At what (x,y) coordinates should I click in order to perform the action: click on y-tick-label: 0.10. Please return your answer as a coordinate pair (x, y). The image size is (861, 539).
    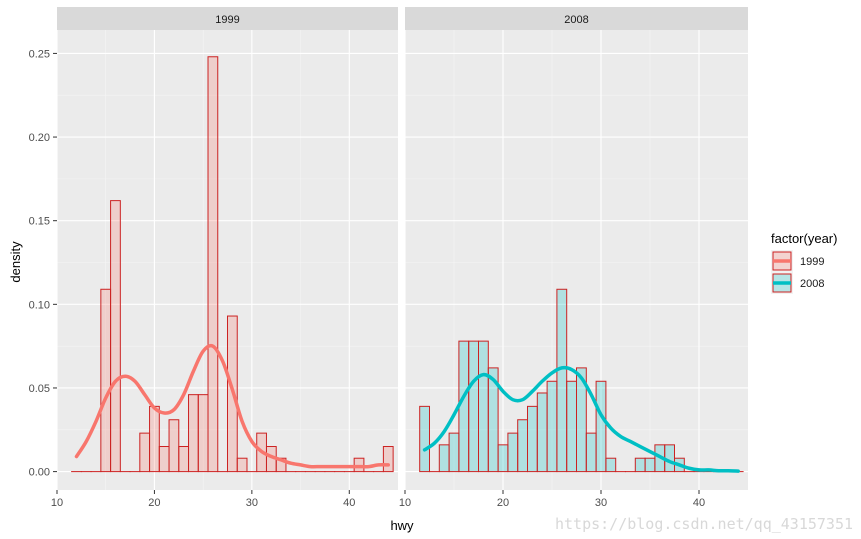
    Looking at the image, I should click on (39, 305).